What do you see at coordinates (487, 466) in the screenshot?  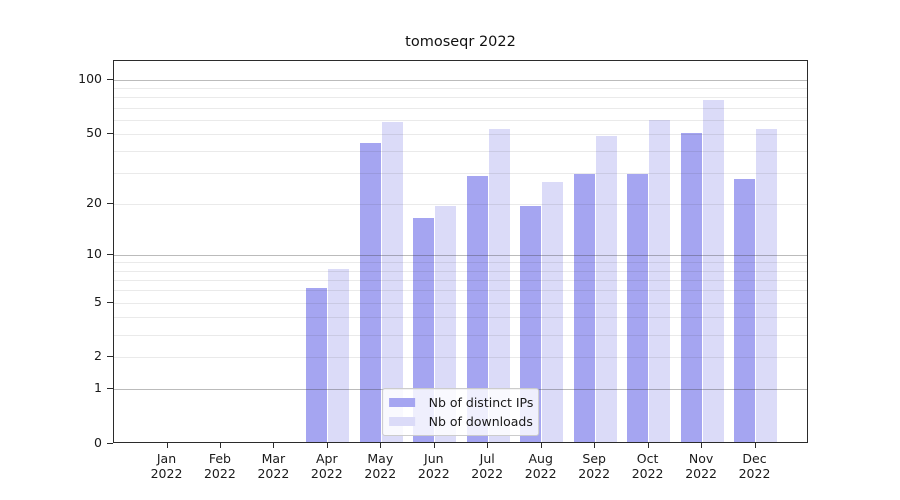 I see `x-tick-label: Jul 2022` at bounding box center [487, 466].